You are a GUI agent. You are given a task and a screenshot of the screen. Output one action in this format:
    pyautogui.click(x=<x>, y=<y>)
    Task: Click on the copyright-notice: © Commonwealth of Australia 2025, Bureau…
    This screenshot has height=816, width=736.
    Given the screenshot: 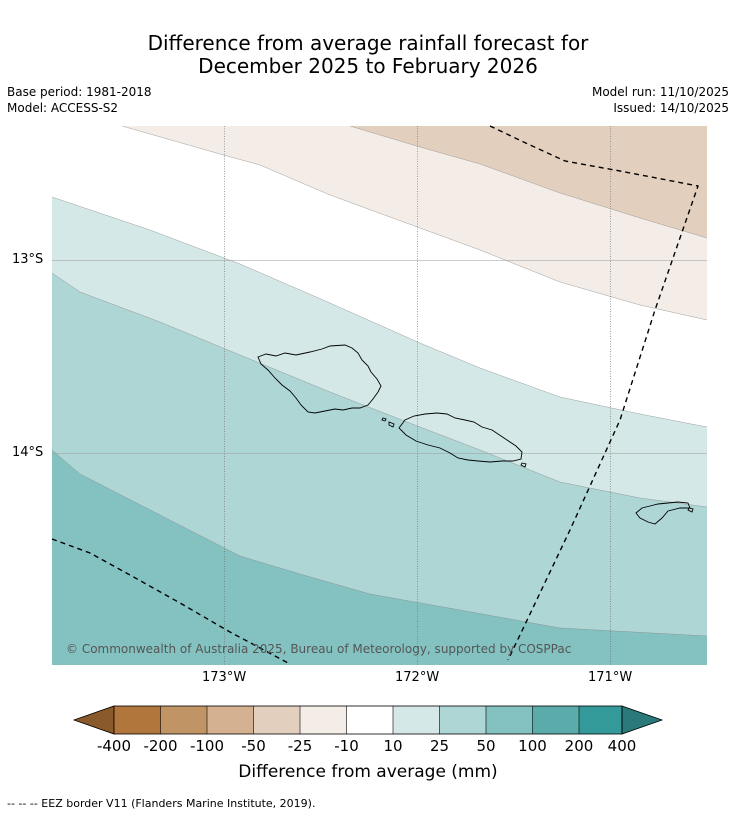 What is the action you would take?
    pyautogui.click(x=319, y=649)
    